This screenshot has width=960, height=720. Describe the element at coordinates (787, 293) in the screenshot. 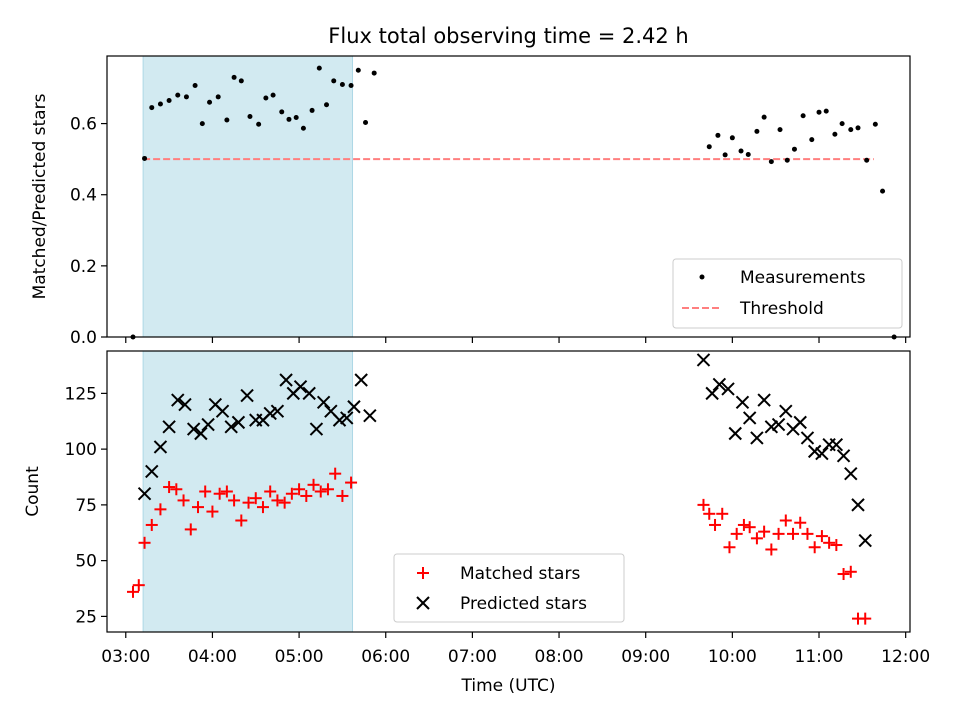

I see `ratio-legend-box` at that location.